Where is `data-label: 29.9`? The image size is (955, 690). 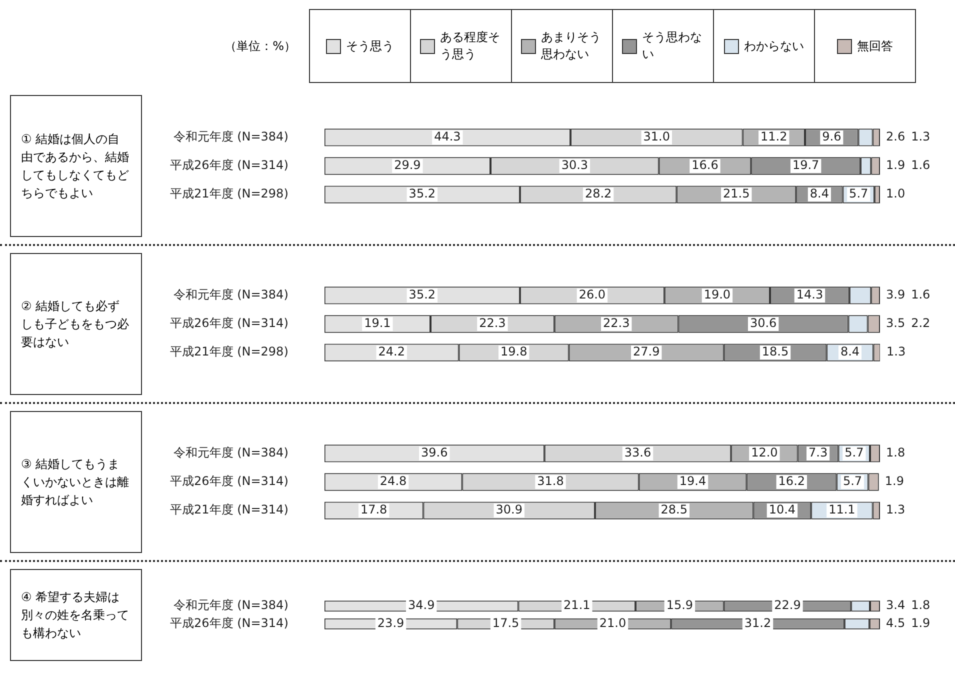
data-label: 29.9 is located at coordinates (407, 165).